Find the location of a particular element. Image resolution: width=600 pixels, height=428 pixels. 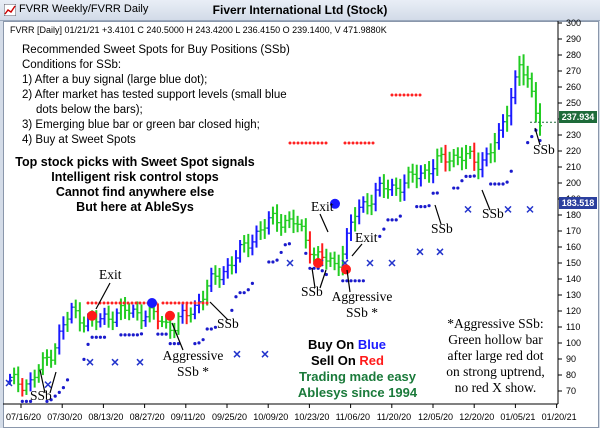

y-tick-label: 230 is located at coordinates (574, 135).